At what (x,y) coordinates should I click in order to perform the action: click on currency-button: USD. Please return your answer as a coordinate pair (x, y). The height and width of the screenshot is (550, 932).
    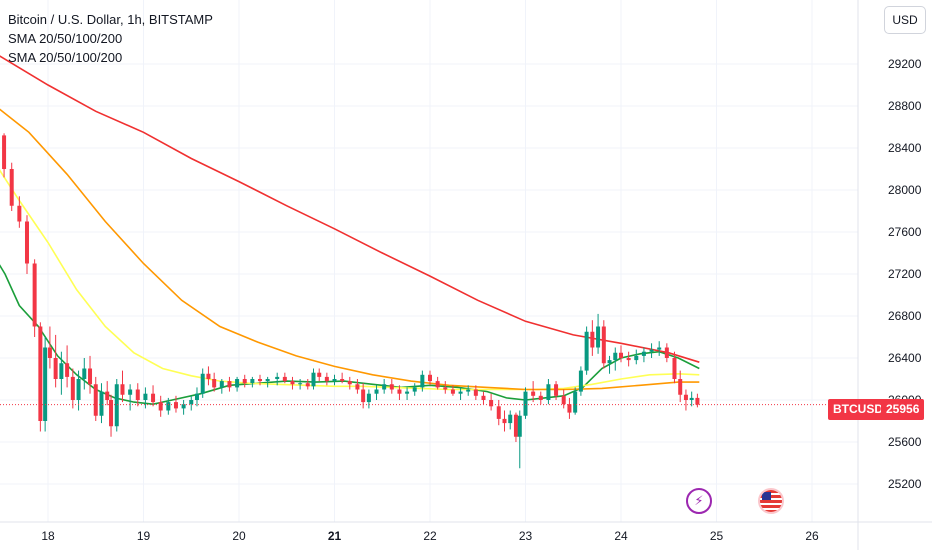
    Looking at the image, I should click on (905, 20).